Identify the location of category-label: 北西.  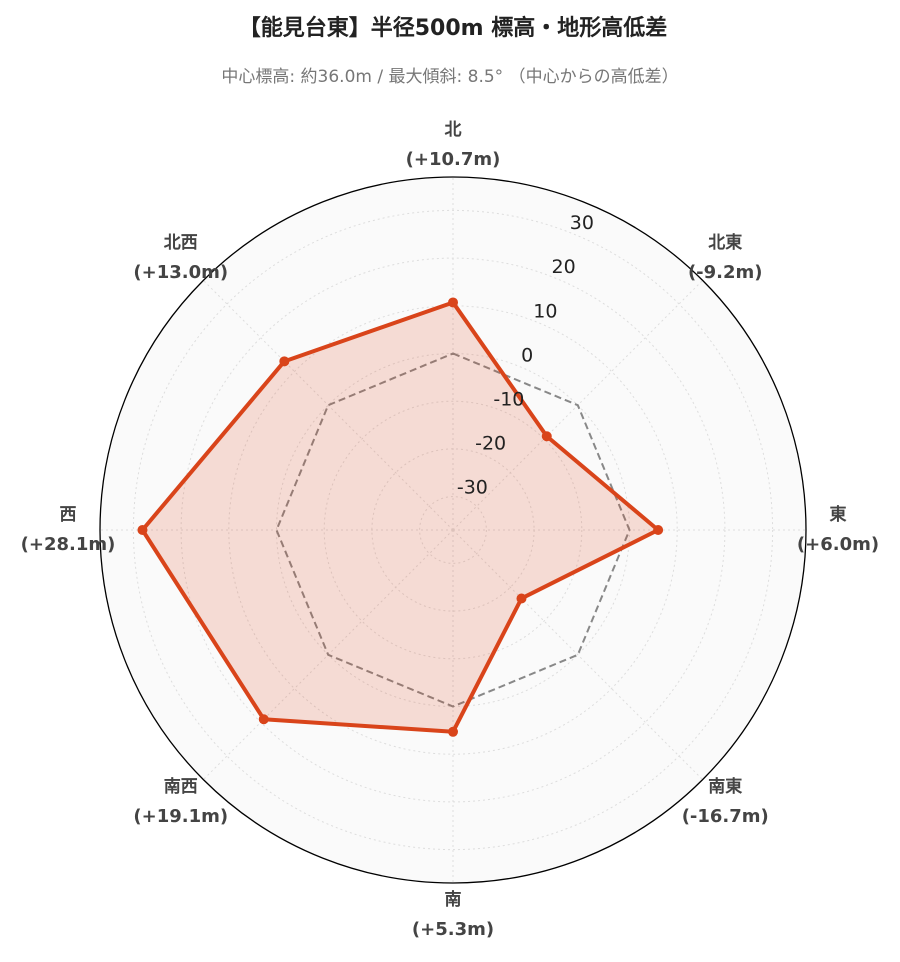
(181, 243).